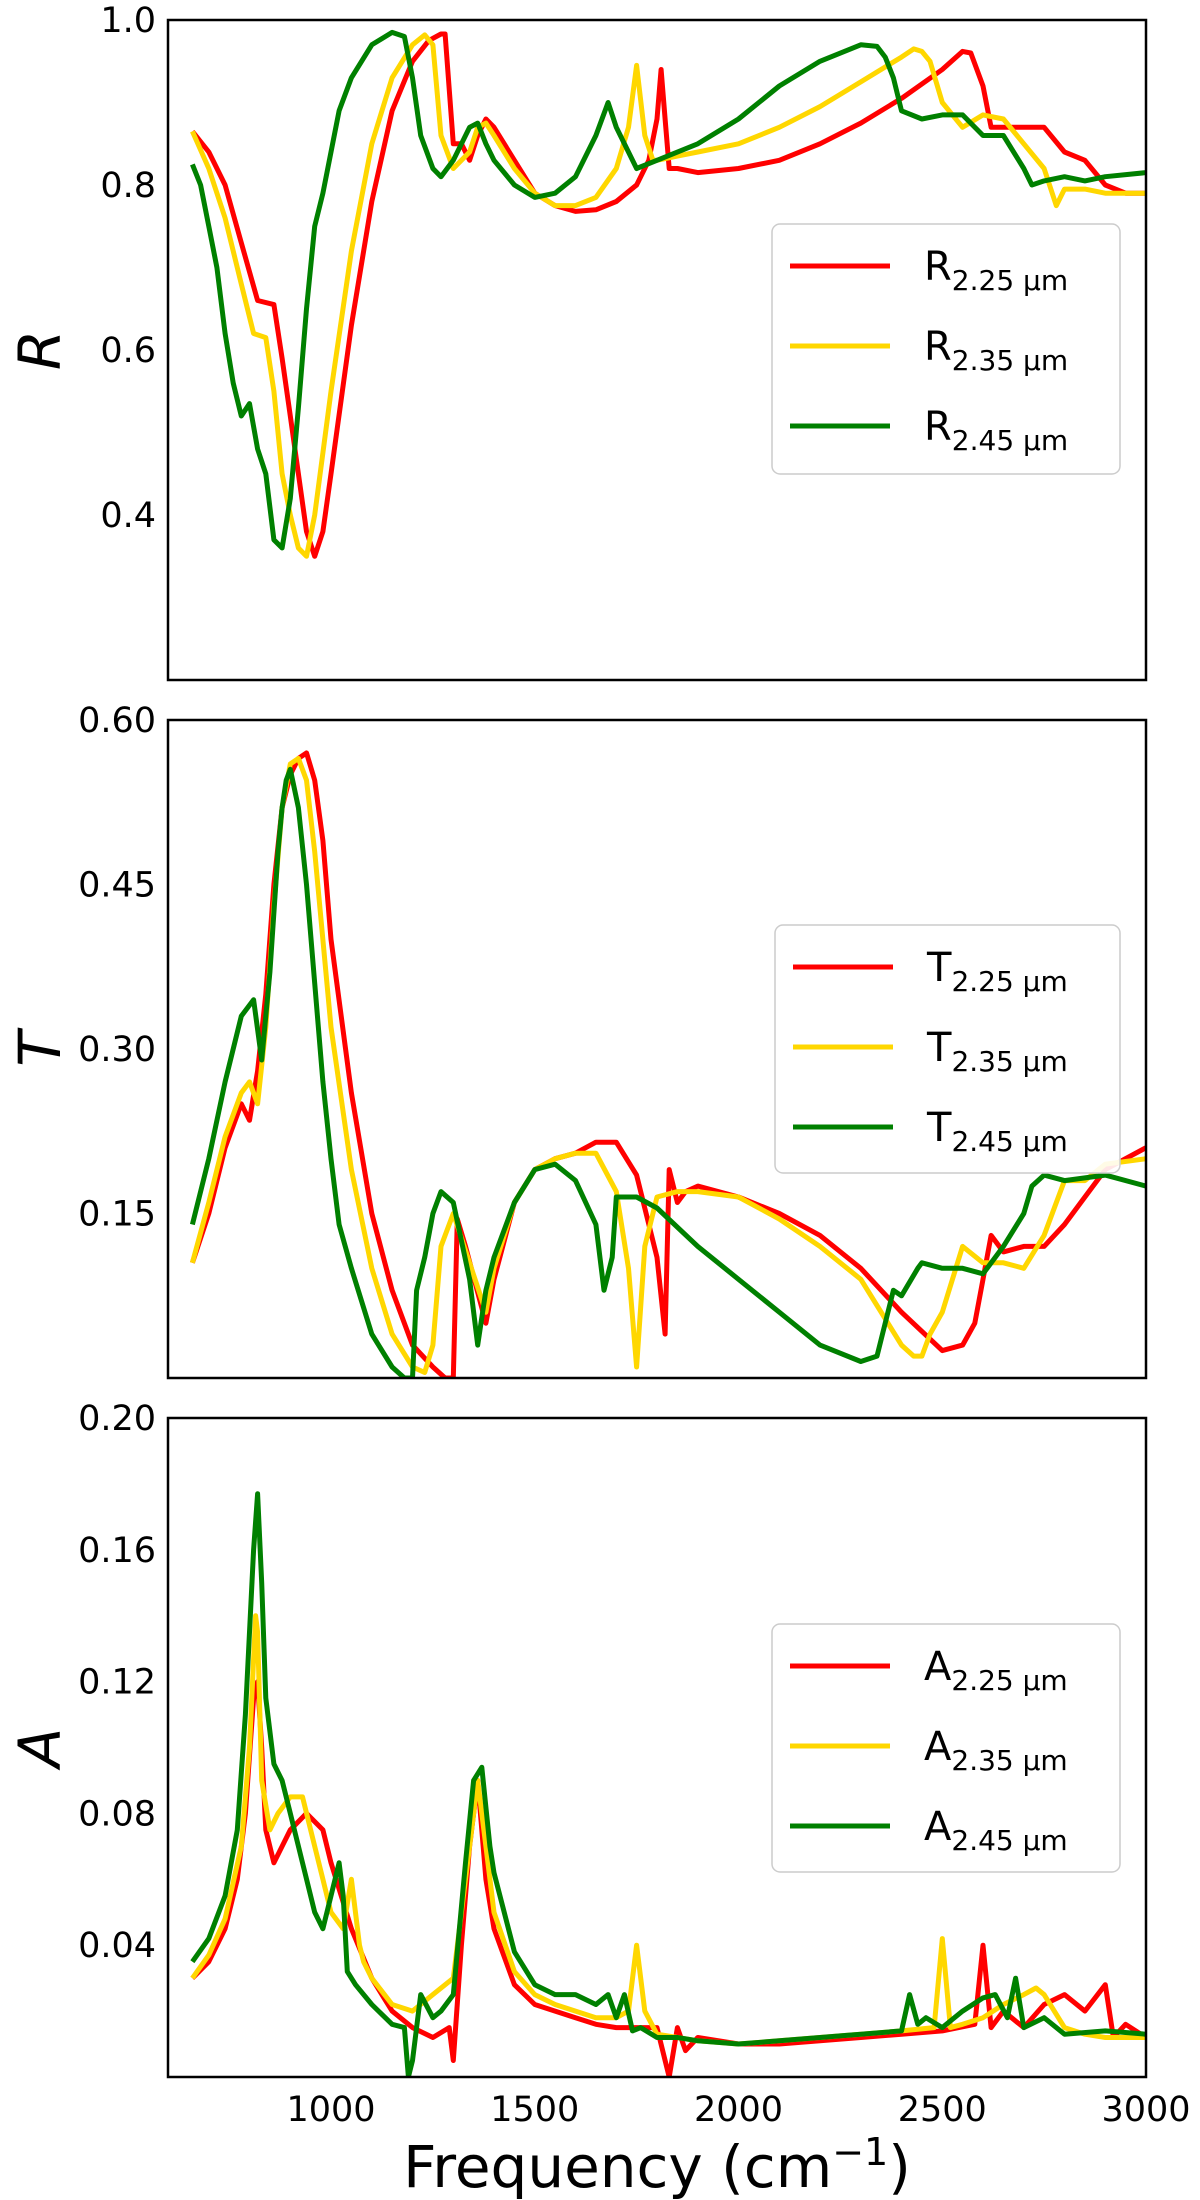  Describe the element at coordinates (117, 886) in the screenshot. I see `y-tick-label: 0.45` at that location.